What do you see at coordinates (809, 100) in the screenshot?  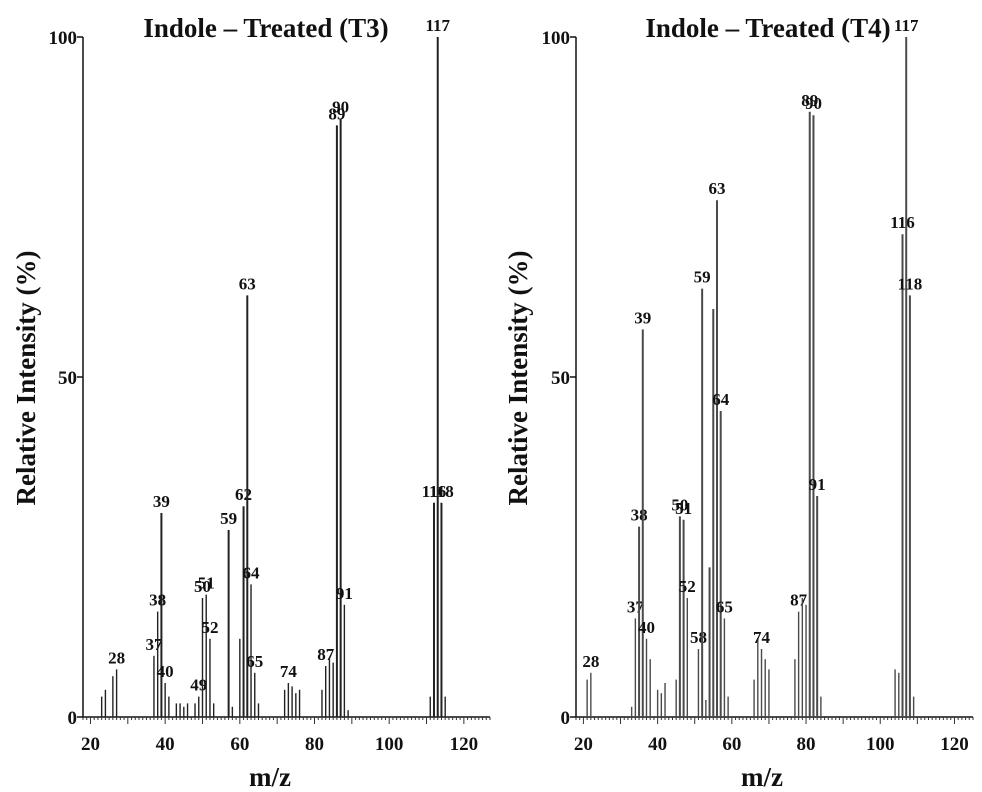 I see `peak-label: 89` at bounding box center [809, 100].